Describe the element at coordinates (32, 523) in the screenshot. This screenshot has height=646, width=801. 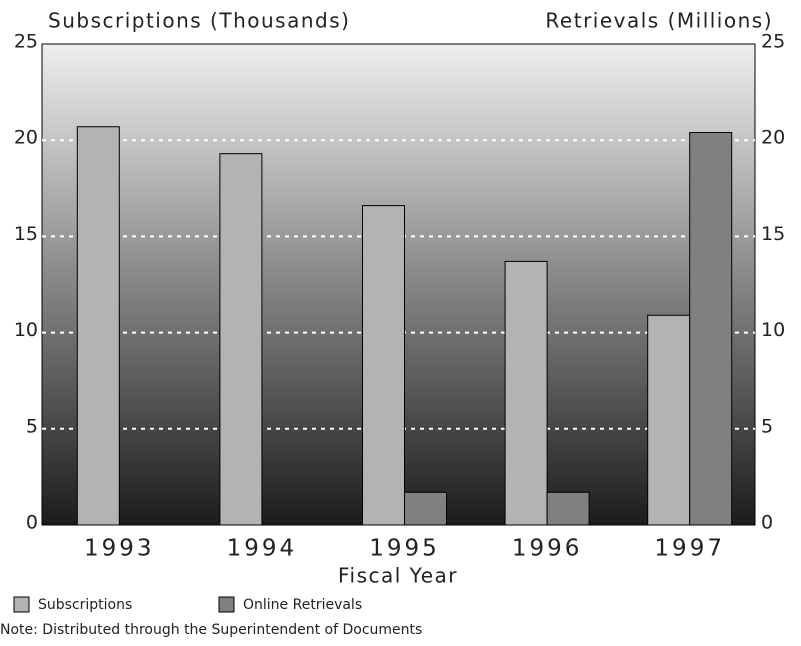
I see `y-tick-label: 0` at that location.